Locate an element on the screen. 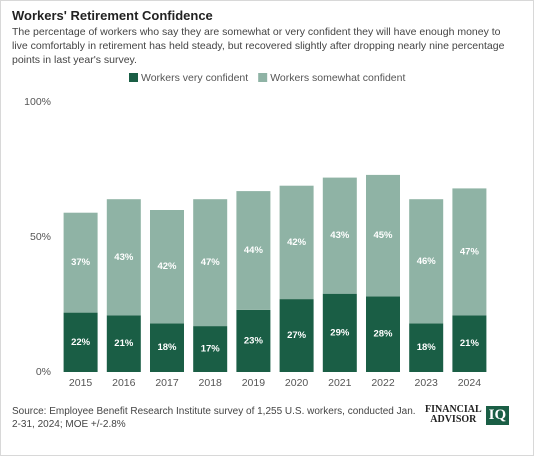 Image resolution: width=534 pixels, height=456 pixels. x-tick-label: 2018 is located at coordinates (211, 383).